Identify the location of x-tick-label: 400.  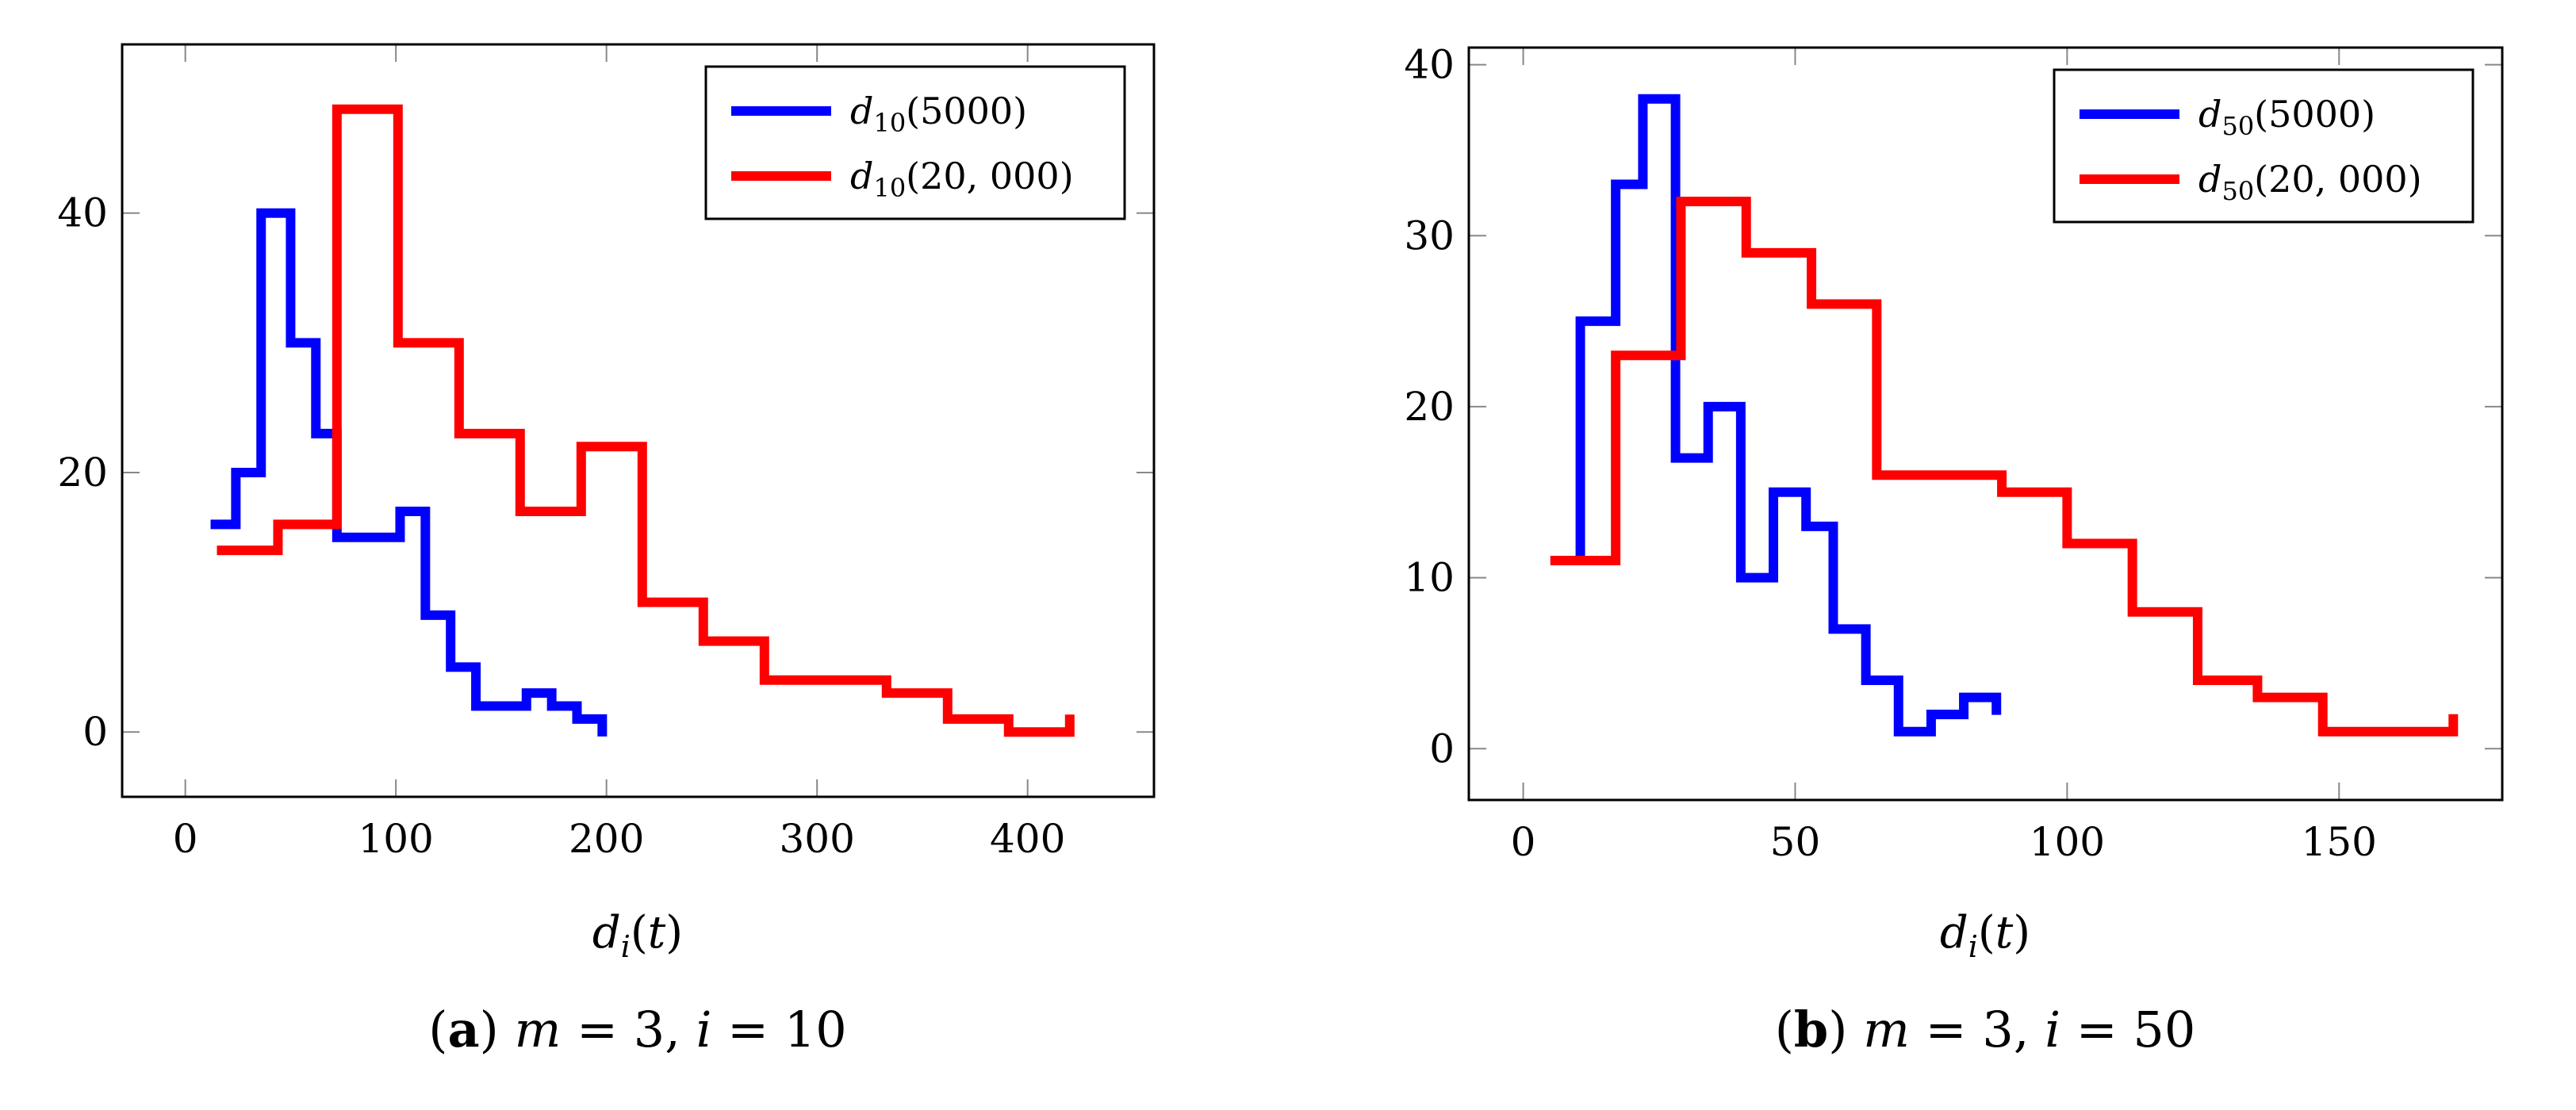
(1027, 839).